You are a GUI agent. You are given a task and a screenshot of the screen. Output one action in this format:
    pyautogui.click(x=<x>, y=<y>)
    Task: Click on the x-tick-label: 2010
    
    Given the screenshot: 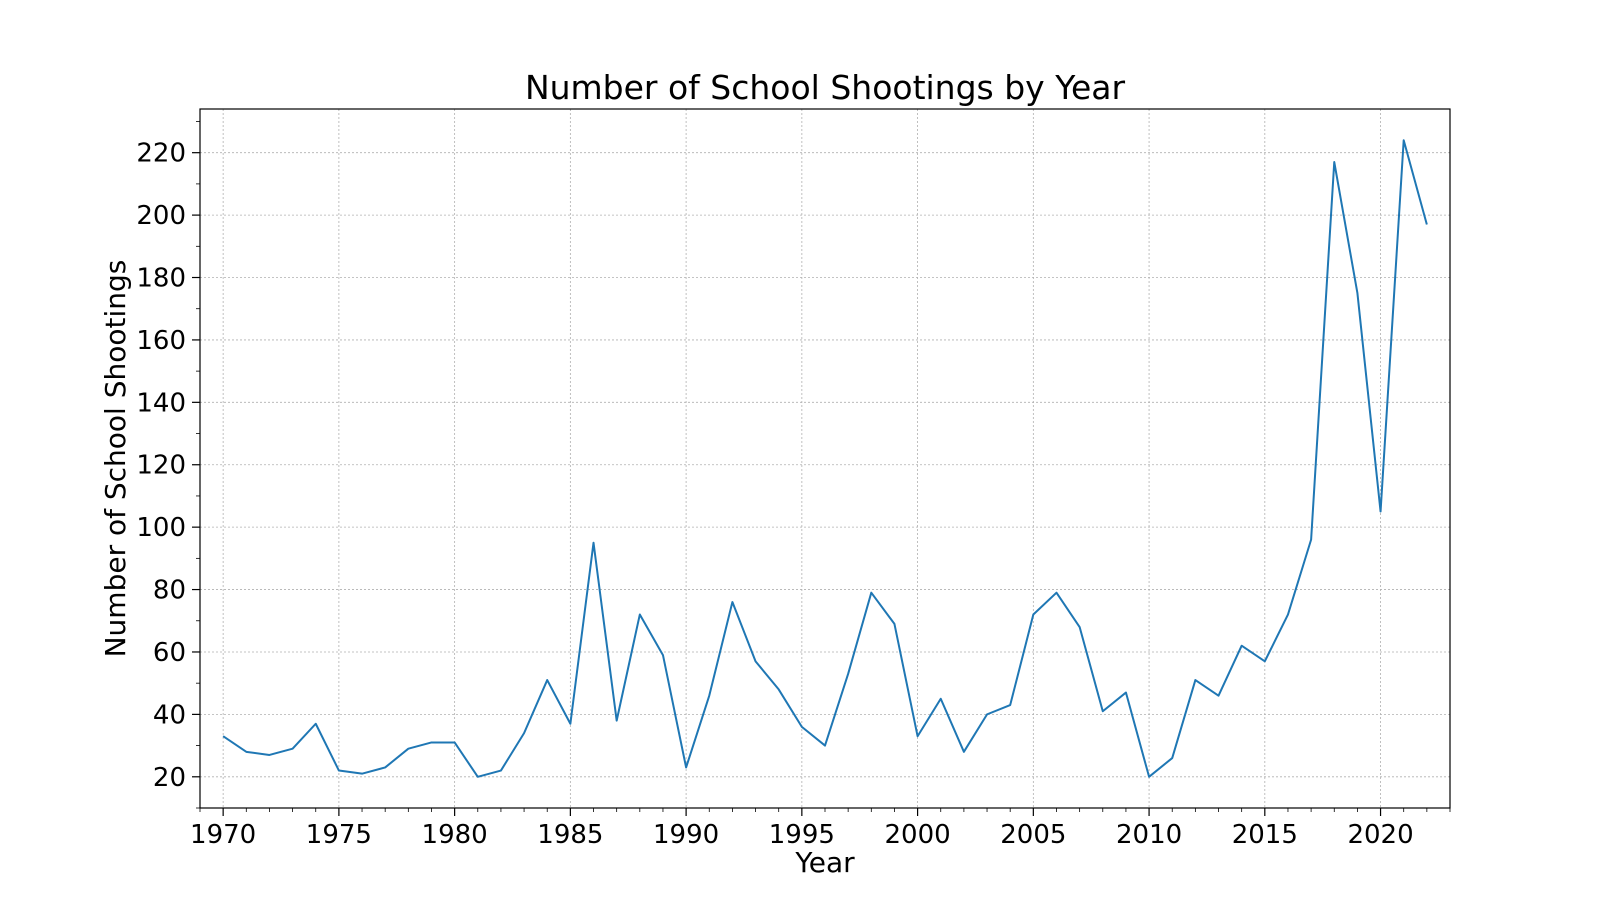 What is the action you would take?
    pyautogui.click(x=1149, y=835)
    